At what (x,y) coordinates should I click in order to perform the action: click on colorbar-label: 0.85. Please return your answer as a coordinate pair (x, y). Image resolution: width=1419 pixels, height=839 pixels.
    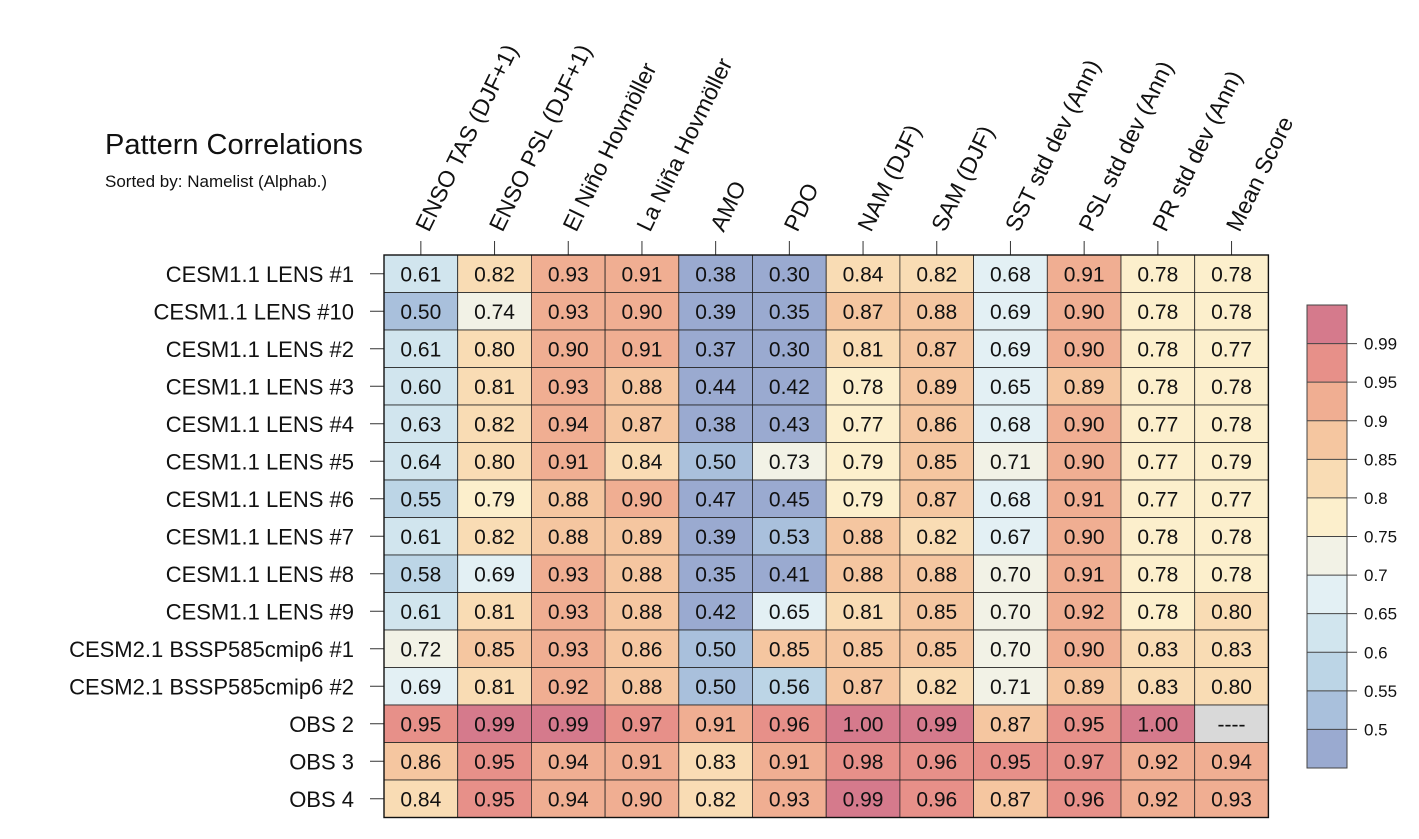
    Looking at the image, I should click on (1380, 459).